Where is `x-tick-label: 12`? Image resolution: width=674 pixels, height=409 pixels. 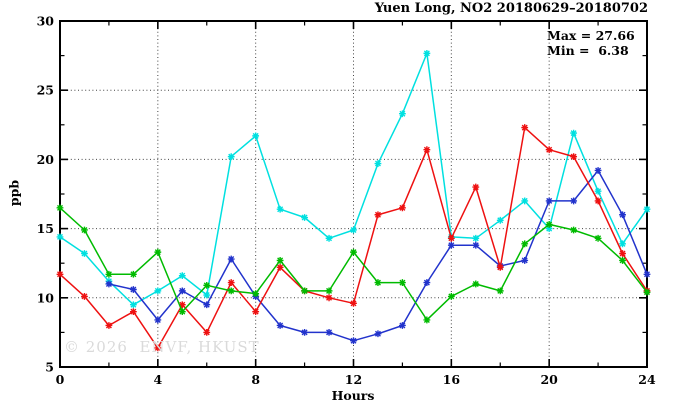 x-tick-label: 12 is located at coordinates (353, 379).